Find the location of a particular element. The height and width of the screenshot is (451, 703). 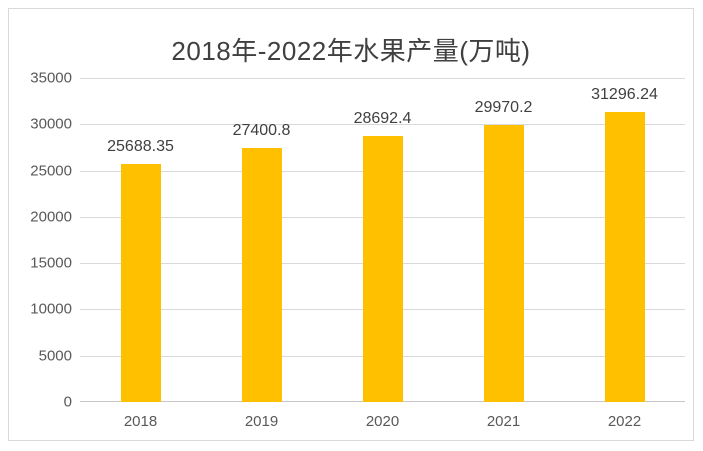

bar-value-label: 28692.4 is located at coordinates (382, 118).